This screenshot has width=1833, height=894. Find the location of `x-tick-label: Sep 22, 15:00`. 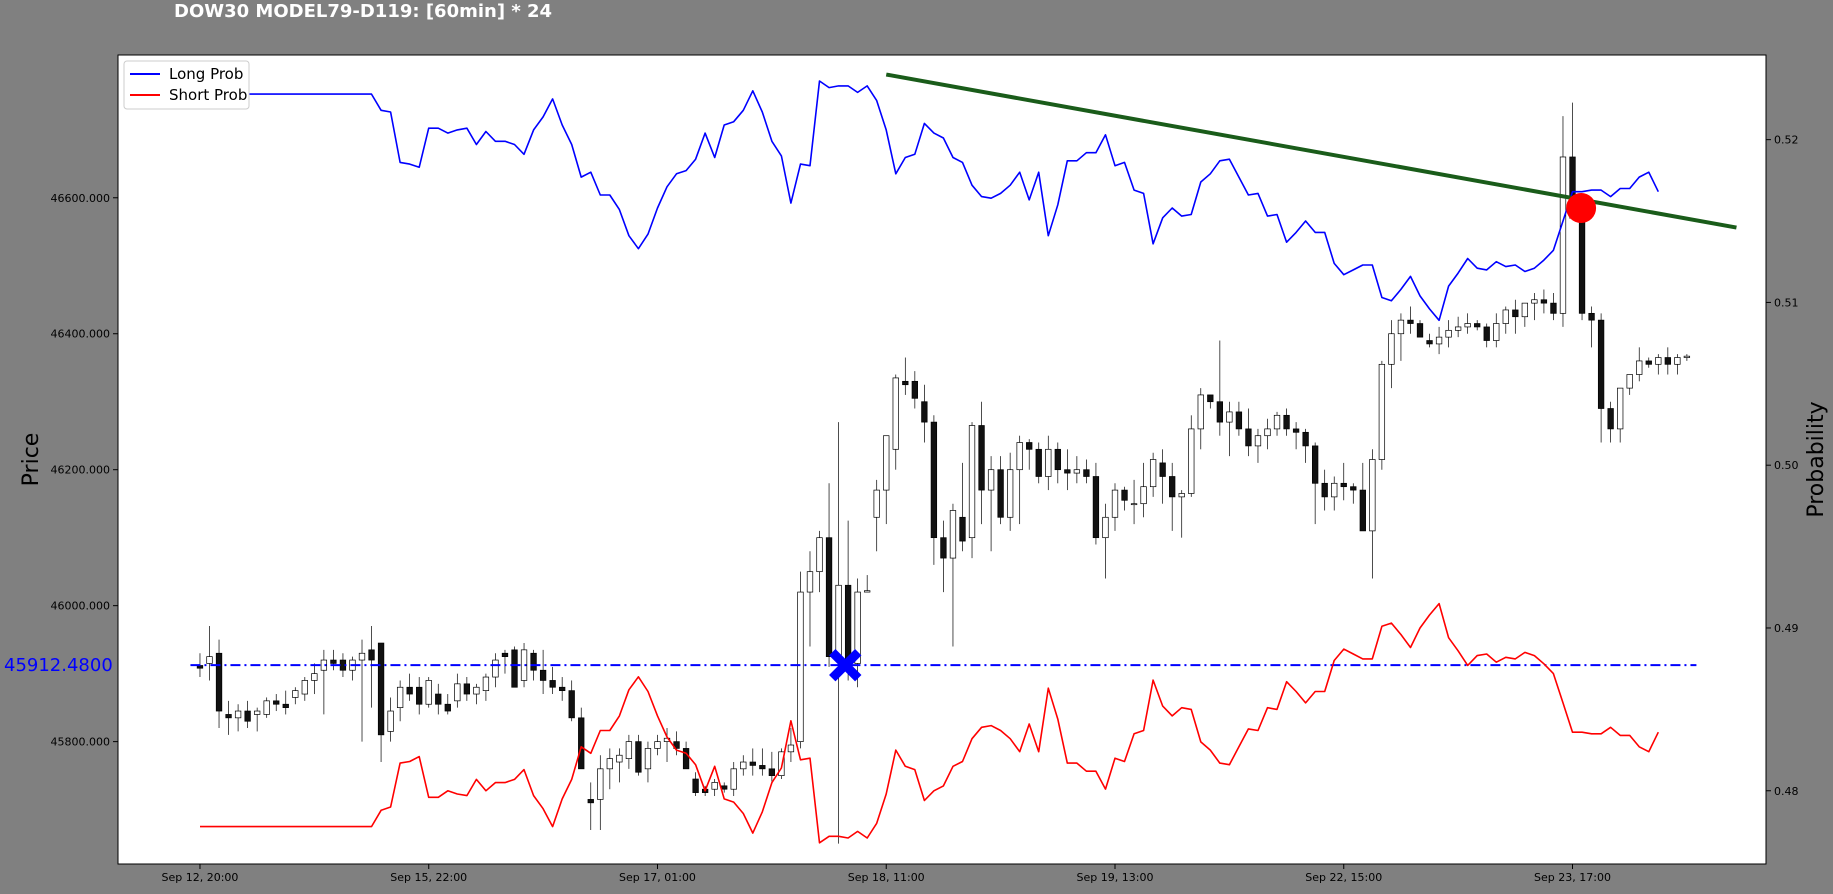

x-tick-label: Sep 22, 15:00 is located at coordinates (1343, 877).